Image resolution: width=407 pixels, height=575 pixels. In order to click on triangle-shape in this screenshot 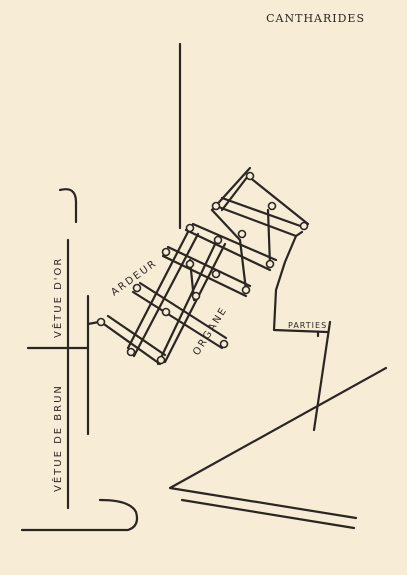, I will do `click(278, 443)`.